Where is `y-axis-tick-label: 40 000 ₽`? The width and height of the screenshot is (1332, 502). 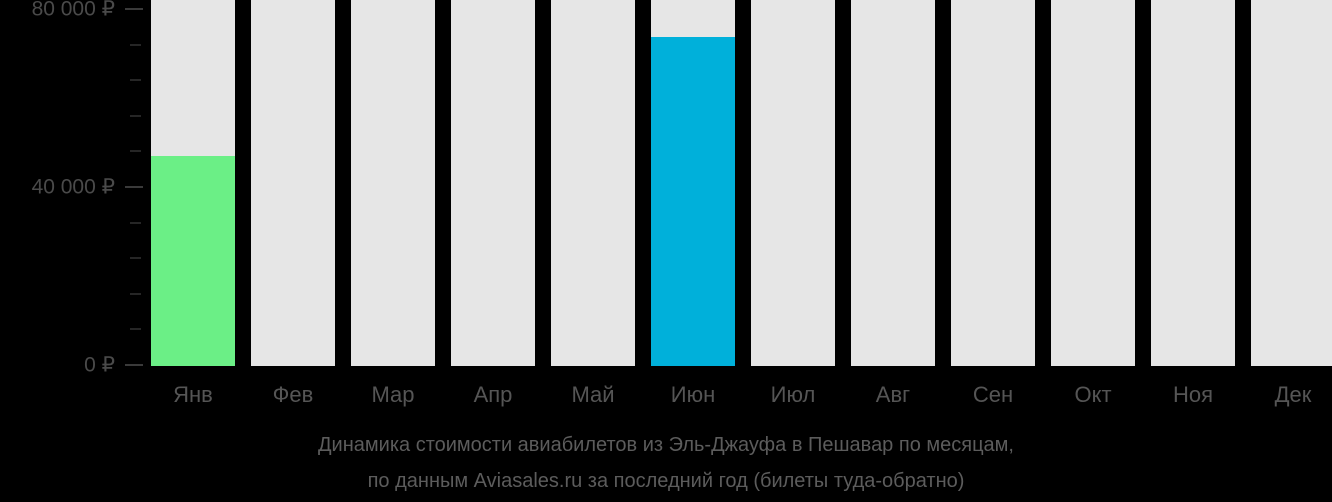
y-axis-tick-label: 40 000 ₽ is located at coordinates (73, 187).